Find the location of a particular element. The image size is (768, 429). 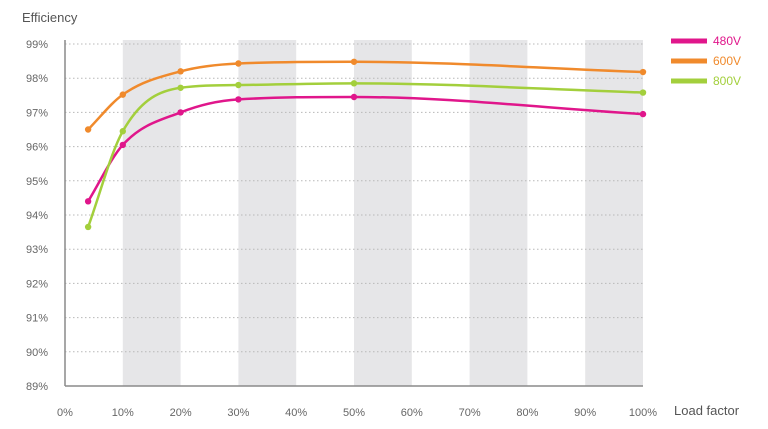

x-tick-label: 50% is located at coordinates (354, 413).